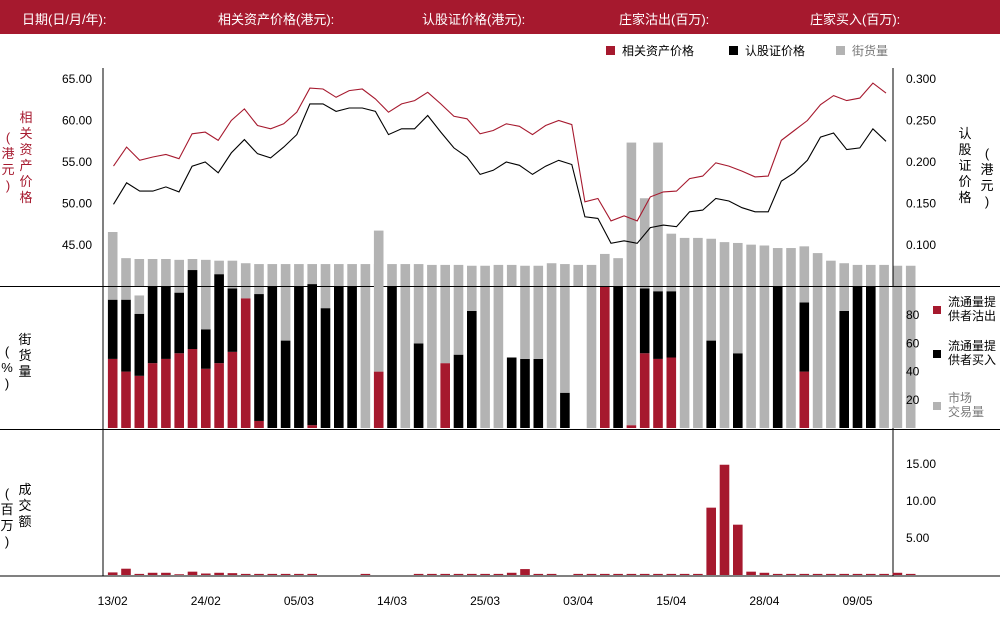  Describe the element at coordinates (921, 79) in the screenshot. I see `right-tick-label: 0.300` at that location.